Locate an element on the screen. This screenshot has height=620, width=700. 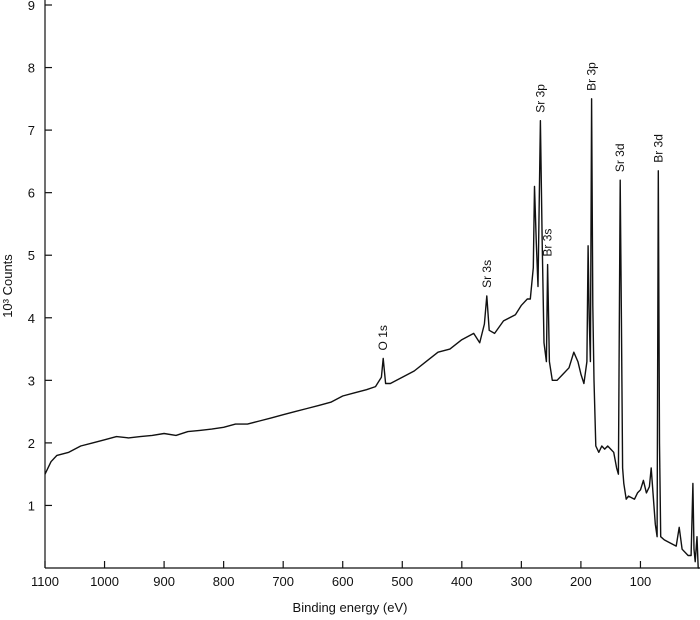
x-tick-label: 400 is located at coordinates (462, 581).